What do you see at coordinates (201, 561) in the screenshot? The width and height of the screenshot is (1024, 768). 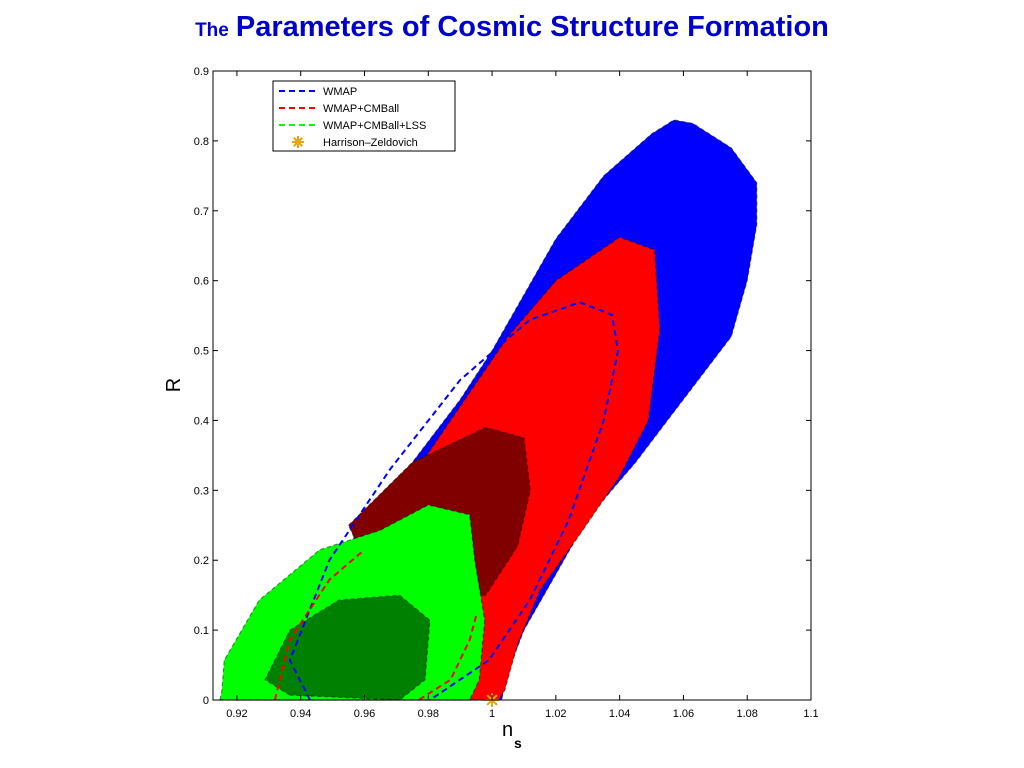 I see `y-tick-label: 0.2` at bounding box center [201, 561].